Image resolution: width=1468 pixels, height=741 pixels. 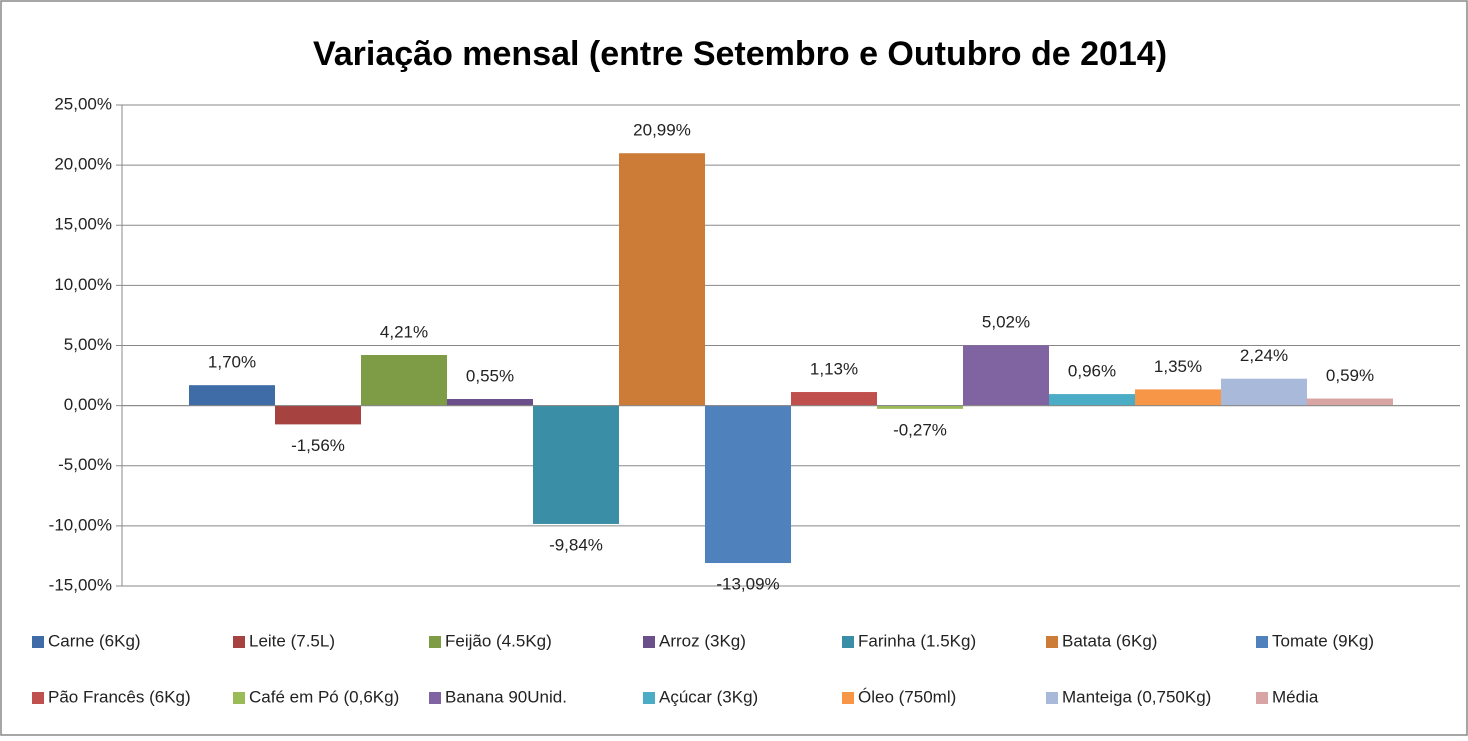 What do you see at coordinates (1109, 640) in the screenshot?
I see `legend-label: Batata (6Kg)` at bounding box center [1109, 640].